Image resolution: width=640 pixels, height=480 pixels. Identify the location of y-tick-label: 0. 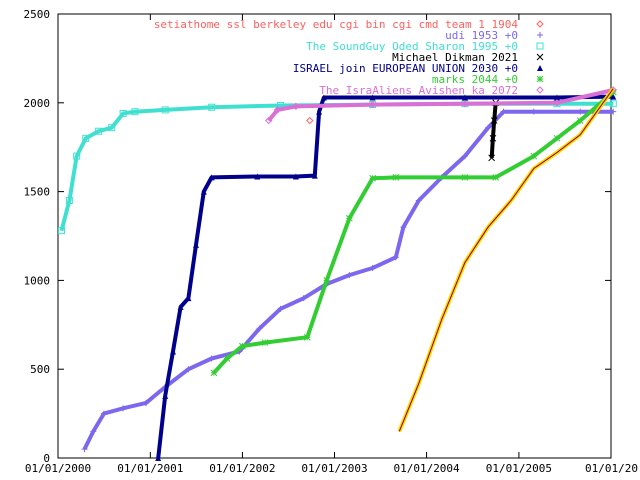
(46, 458).